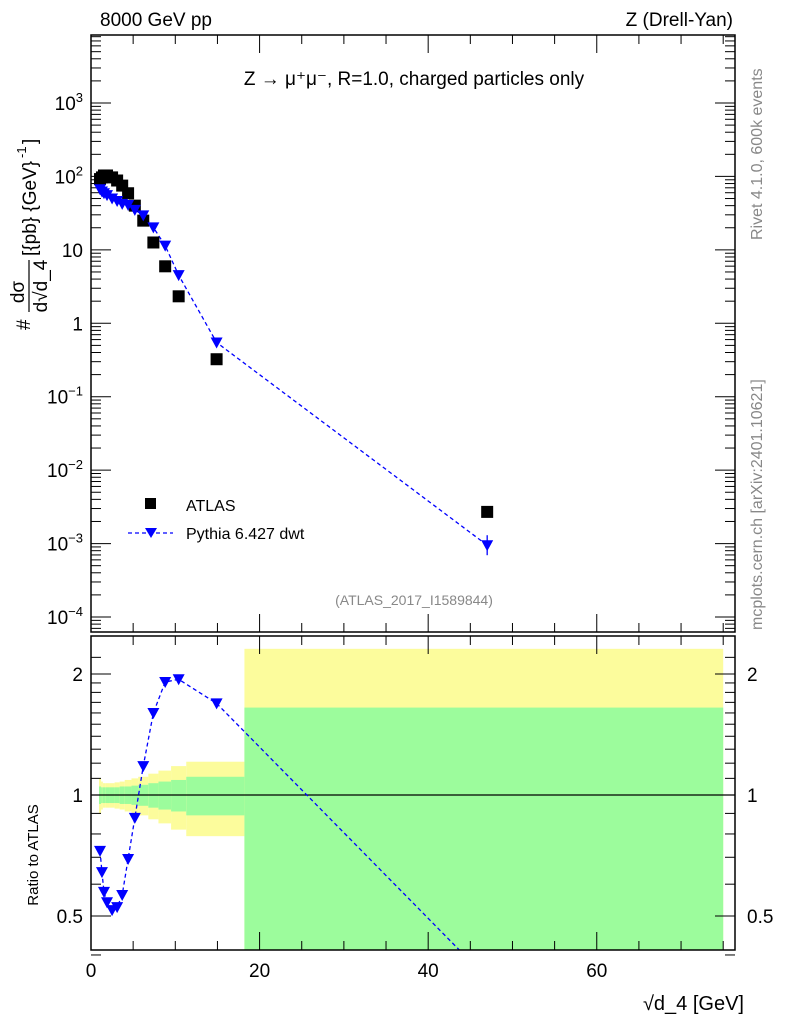  What do you see at coordinates (77, 796) in the screenshot?
I see `ratio-y-tick-label: 1` at bounding box center [77, 796].